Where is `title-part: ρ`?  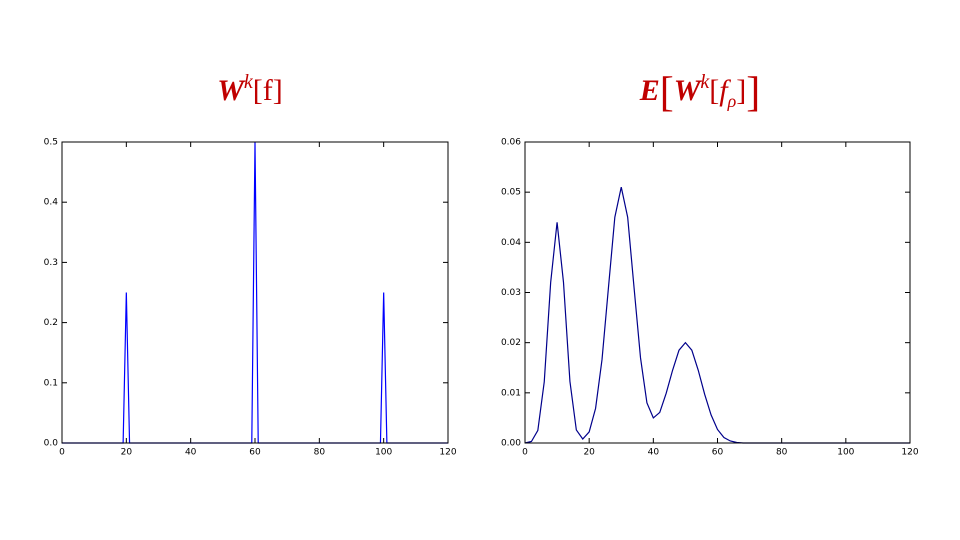
title-part: ρ is located at coordinates (732, 101).